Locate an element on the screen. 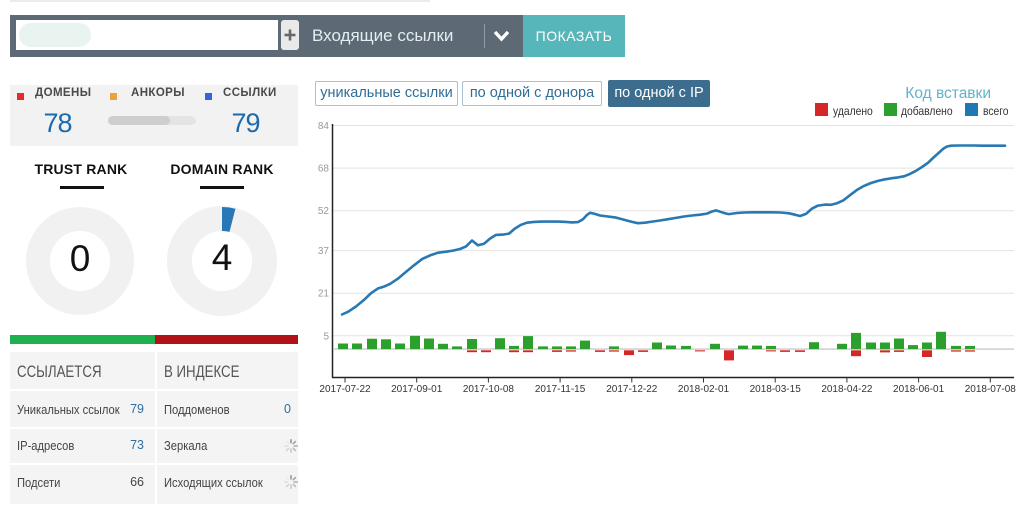  svg-text: 2017-10-08 is located at coordinates (489, 389).